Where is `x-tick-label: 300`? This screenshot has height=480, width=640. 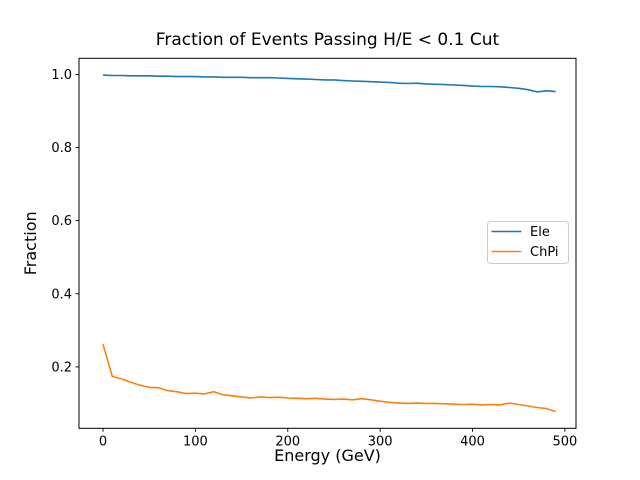
x-tick-label: 300 is located at coordinates (380, 441).